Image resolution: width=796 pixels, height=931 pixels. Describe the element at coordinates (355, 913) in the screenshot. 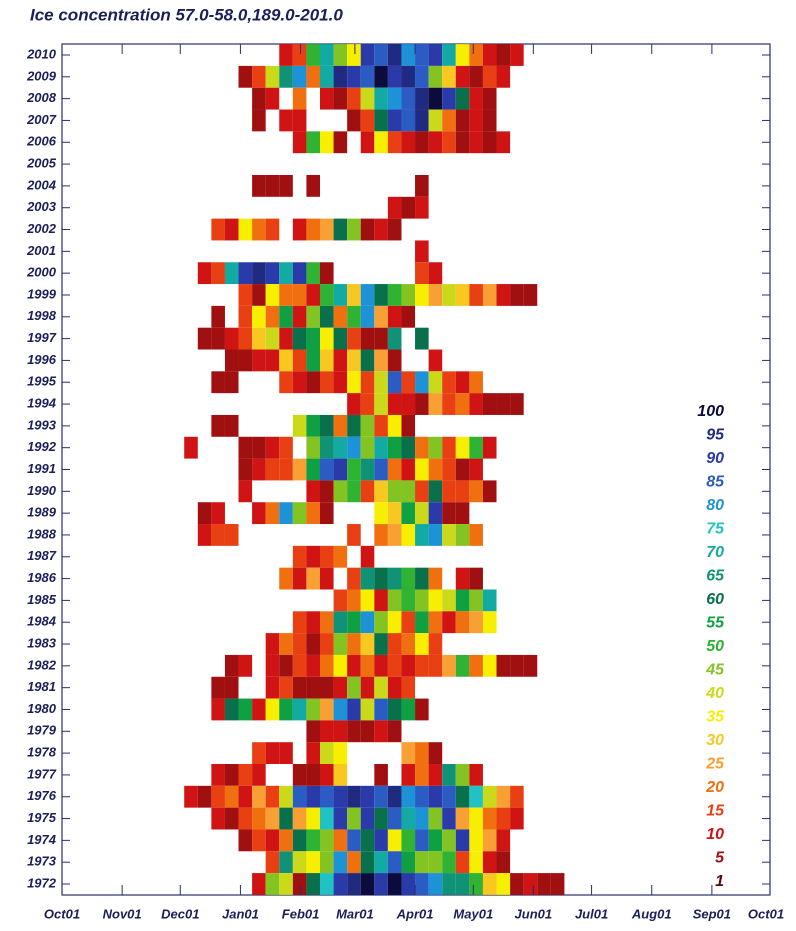

I see `x-tick-label: Mar01` at that location.